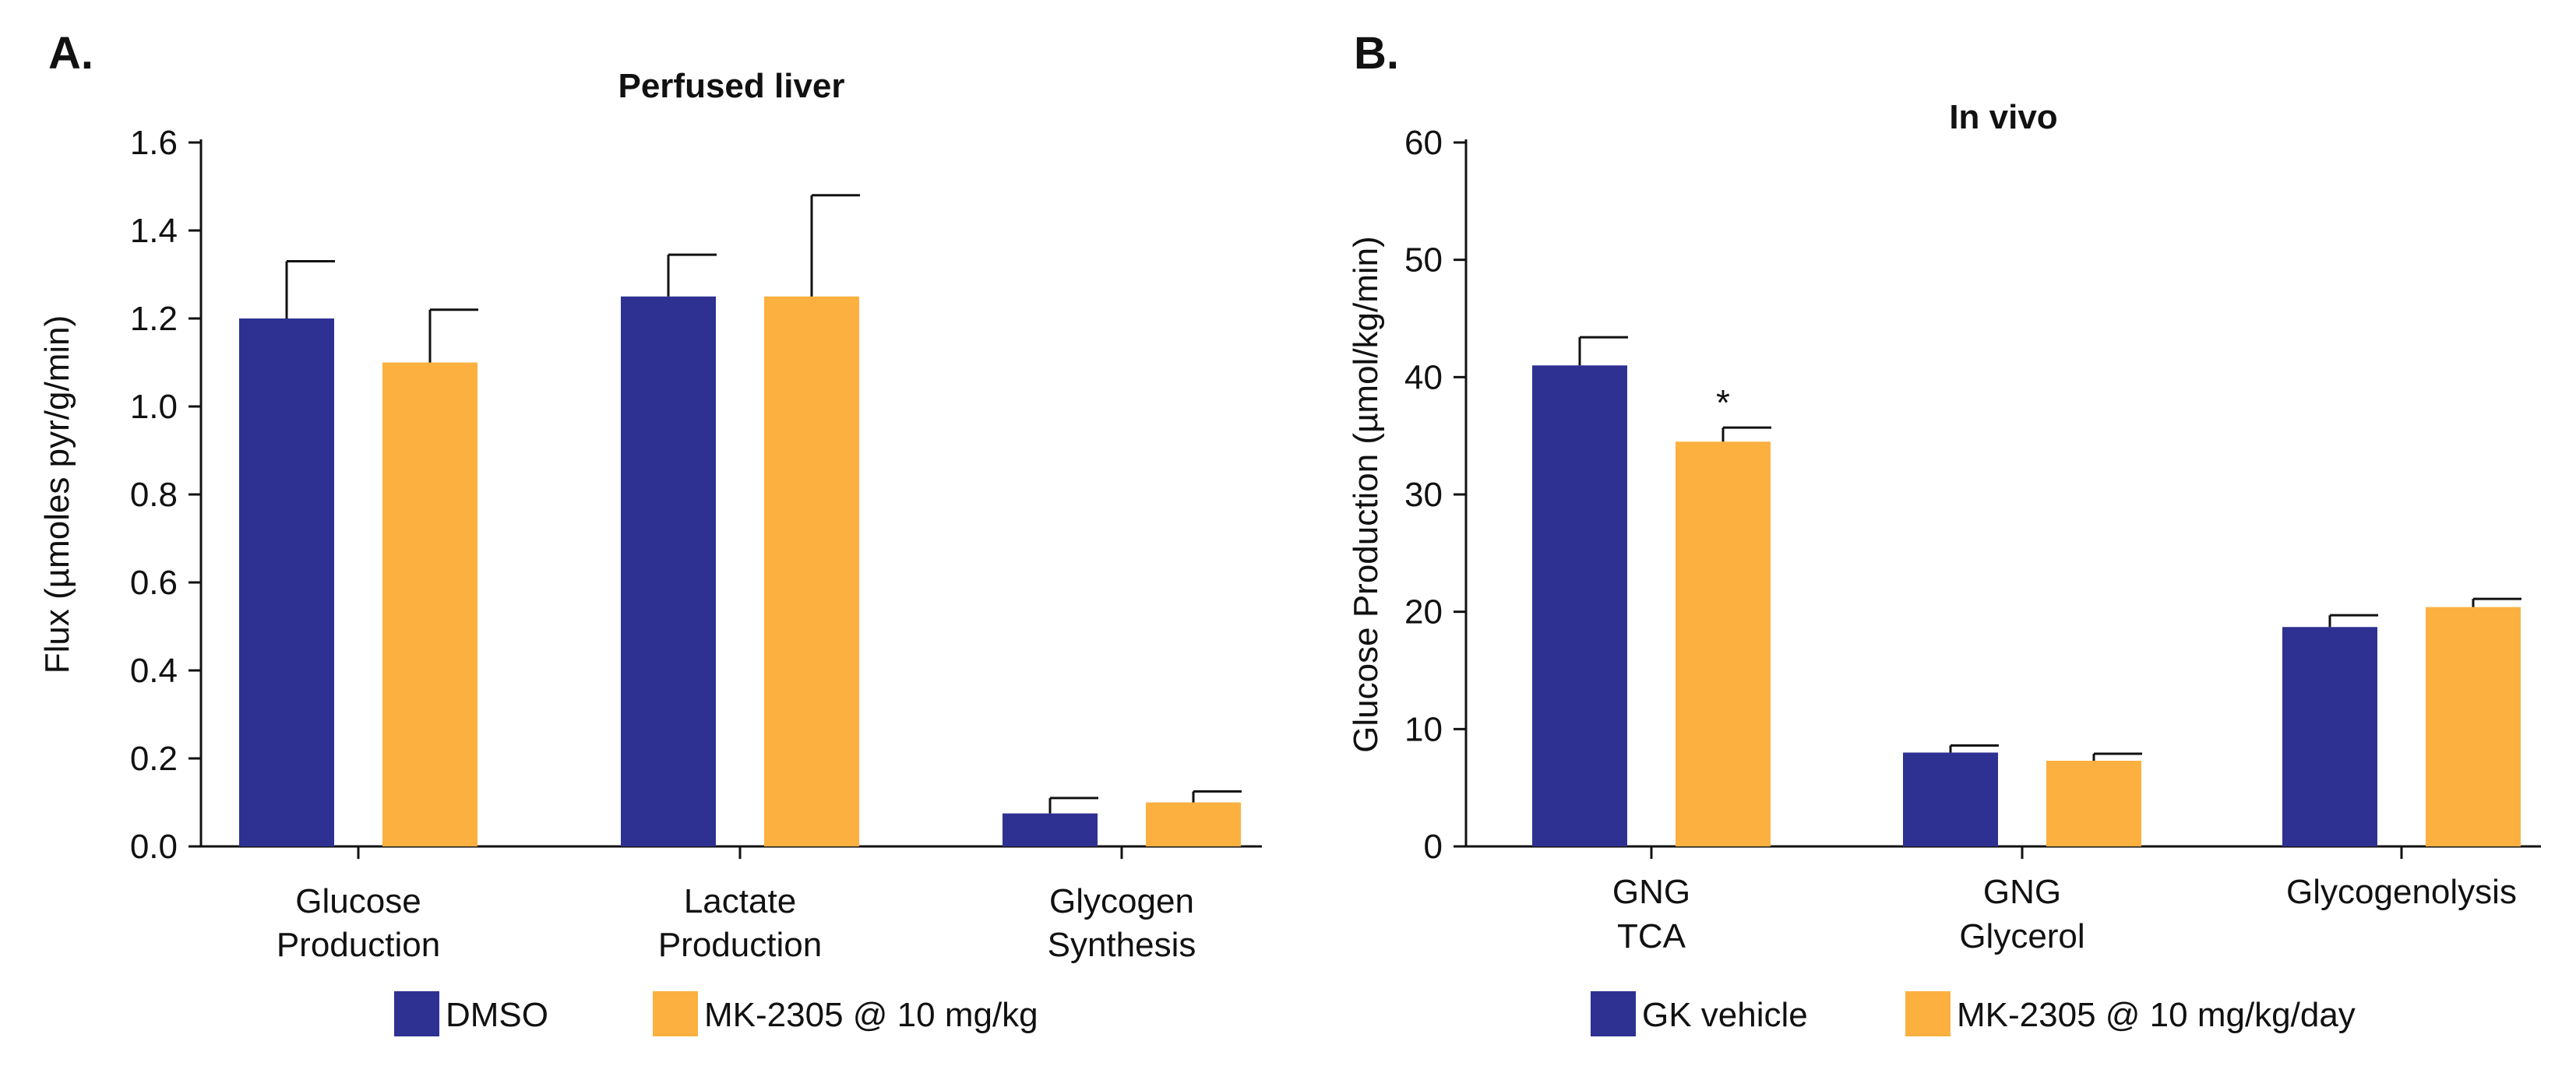  Describe the element at coordinates (2022, 936) in the screenshot. I see `x-tick-label: Glycerol` at that location.